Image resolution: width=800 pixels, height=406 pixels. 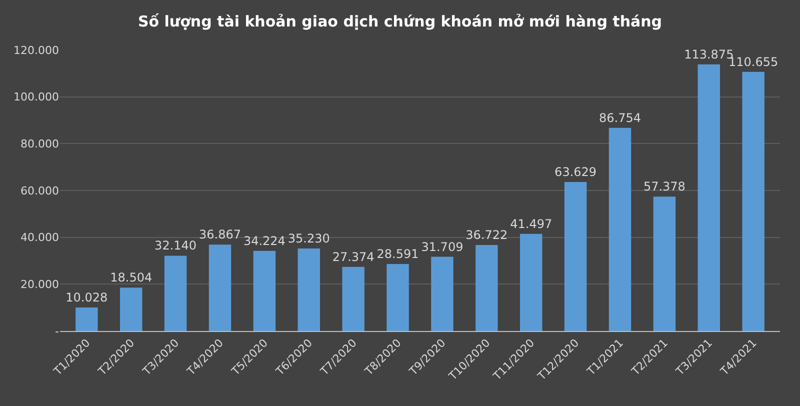 I want to click on data-label: 10.028, so click(x=87, y=297).